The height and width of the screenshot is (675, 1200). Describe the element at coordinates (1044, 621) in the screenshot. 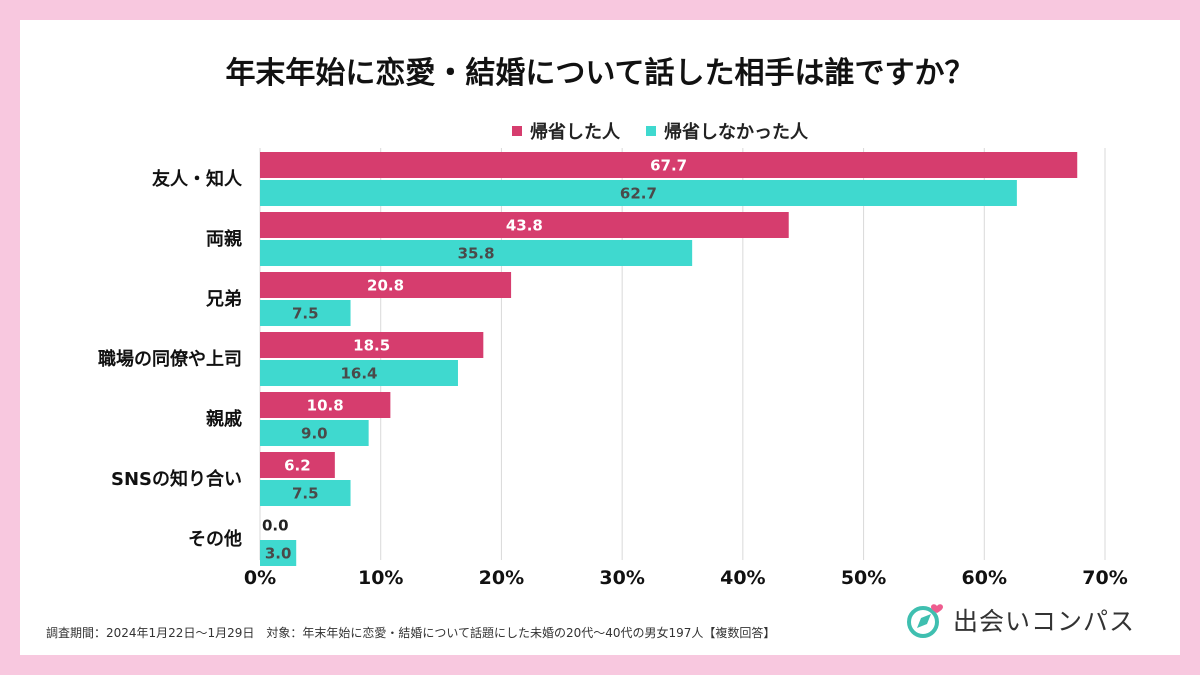

I see `brand-name: 出会いコンパス` at that location.